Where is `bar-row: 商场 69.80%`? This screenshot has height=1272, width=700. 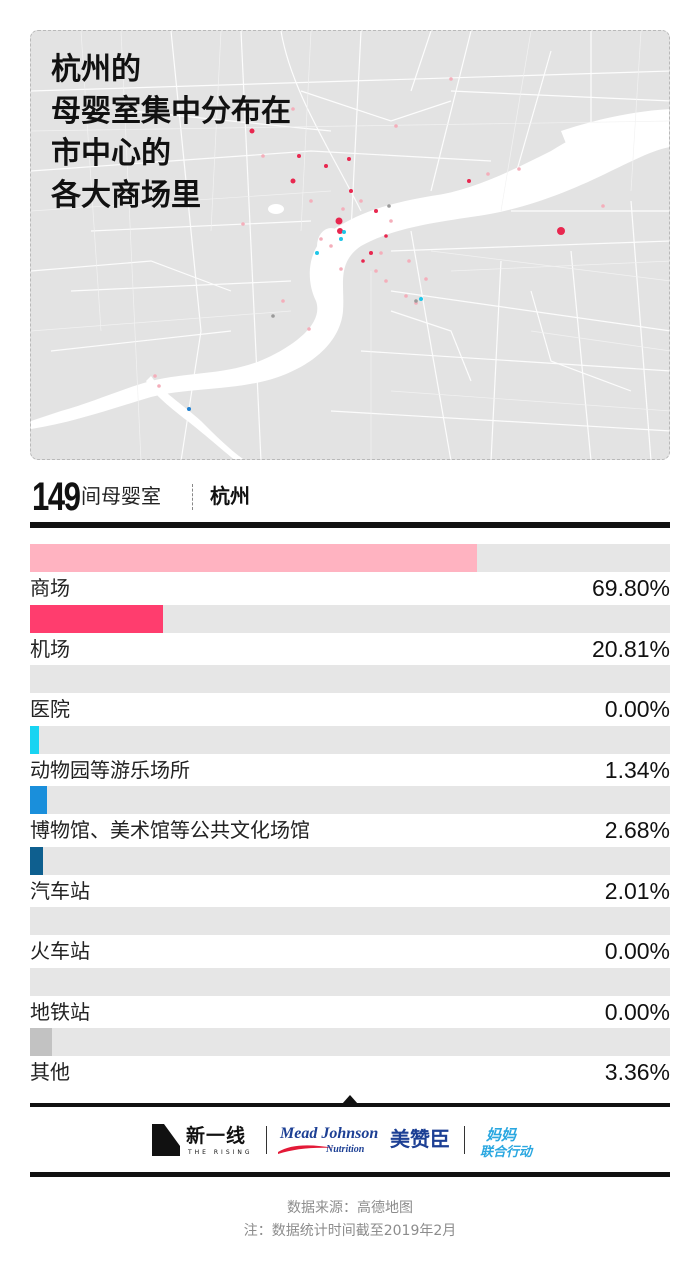 bar-row: 商场 69.80% is located at coordinates (350, 574).